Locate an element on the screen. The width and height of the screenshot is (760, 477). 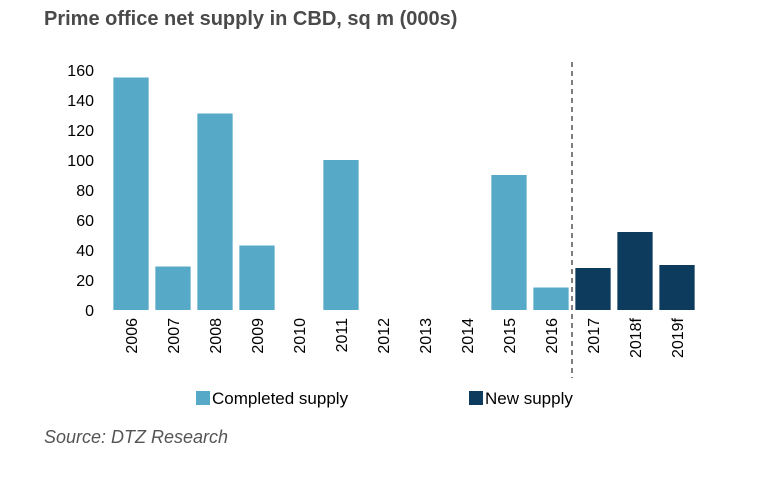
x-tick-label: 2012 is located at coordinates (384, 336).